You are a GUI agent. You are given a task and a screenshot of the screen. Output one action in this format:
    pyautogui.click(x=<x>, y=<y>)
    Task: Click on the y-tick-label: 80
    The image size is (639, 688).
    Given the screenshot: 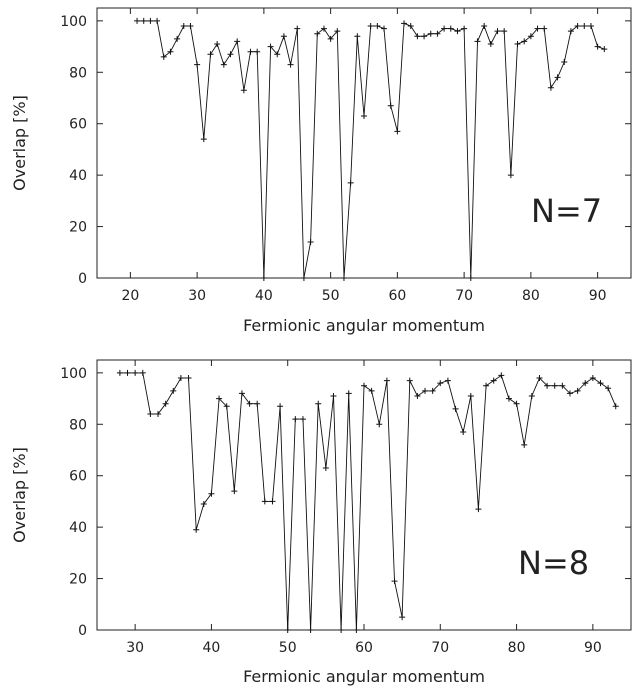 What is the action you would take?
    pyautogui.click(x=78, y=73)
    